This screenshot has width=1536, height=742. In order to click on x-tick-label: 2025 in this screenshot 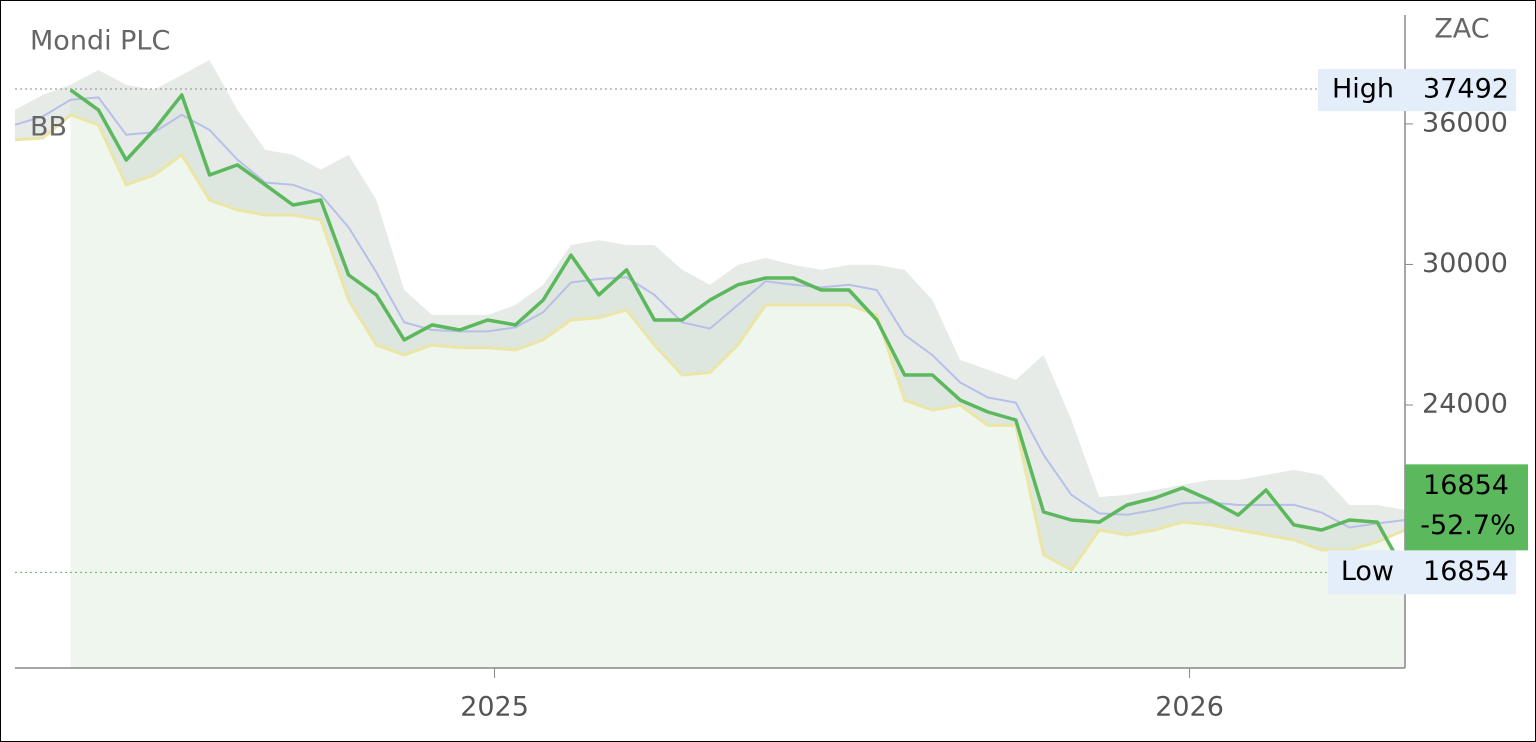, I will do `click(494, 707)`.